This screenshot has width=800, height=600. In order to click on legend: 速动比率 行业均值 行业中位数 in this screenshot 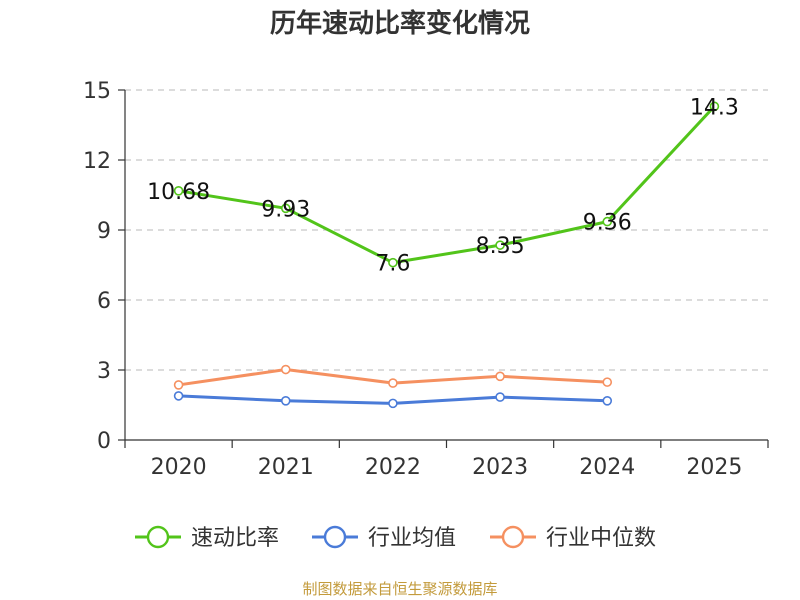, I will do `click(395, 538)`.